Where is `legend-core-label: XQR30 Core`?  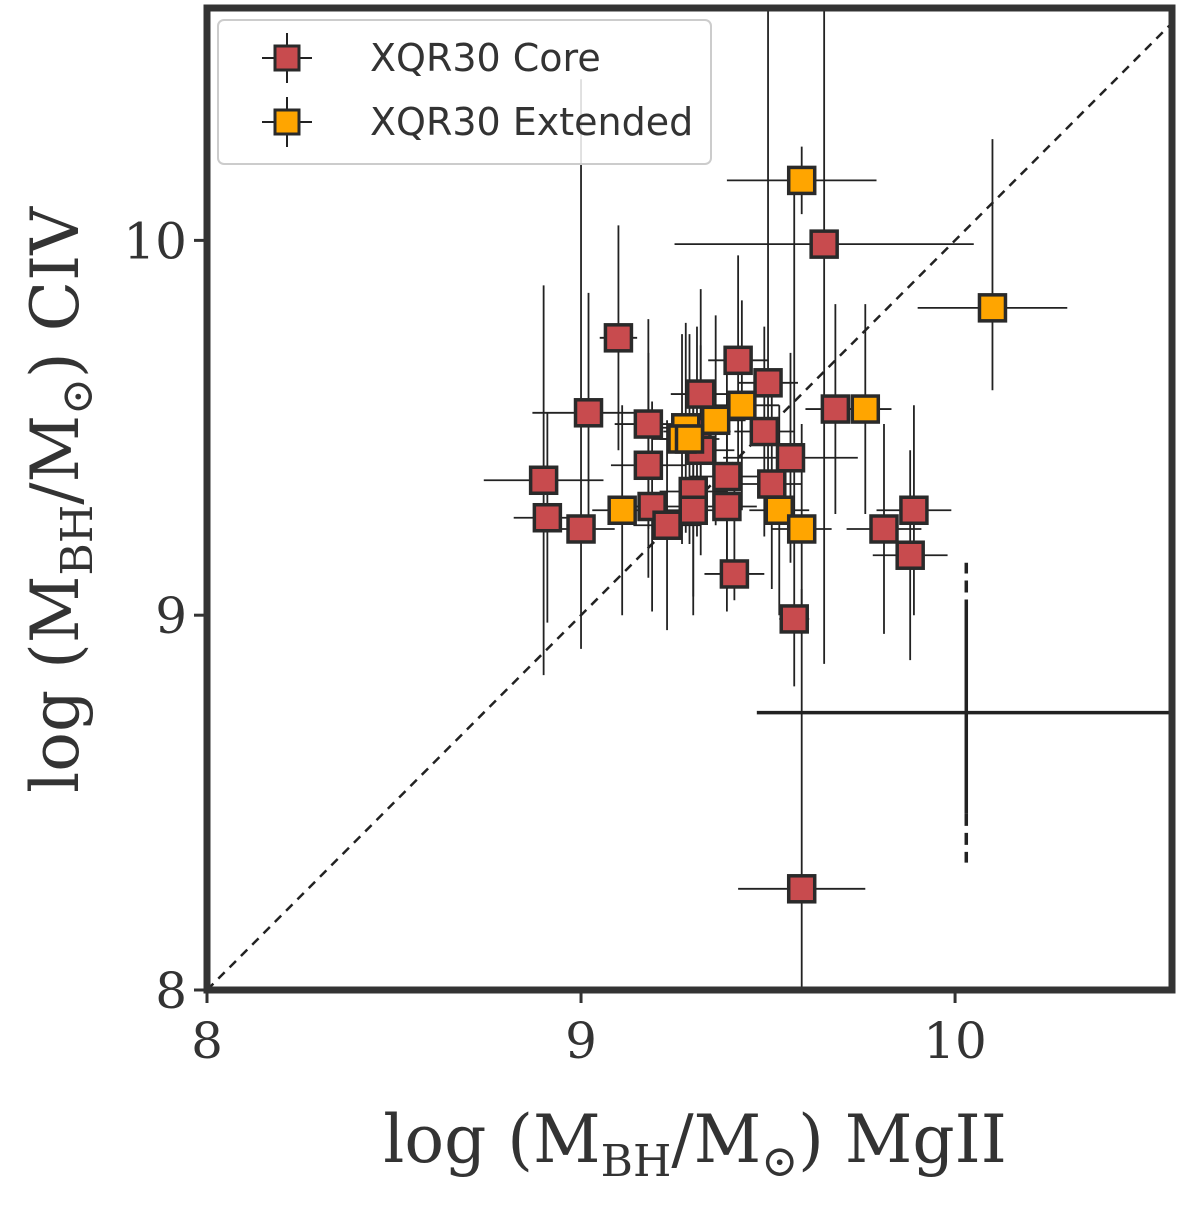 legend-core-label: XQR30 Core is located at coordinates (485, 58).